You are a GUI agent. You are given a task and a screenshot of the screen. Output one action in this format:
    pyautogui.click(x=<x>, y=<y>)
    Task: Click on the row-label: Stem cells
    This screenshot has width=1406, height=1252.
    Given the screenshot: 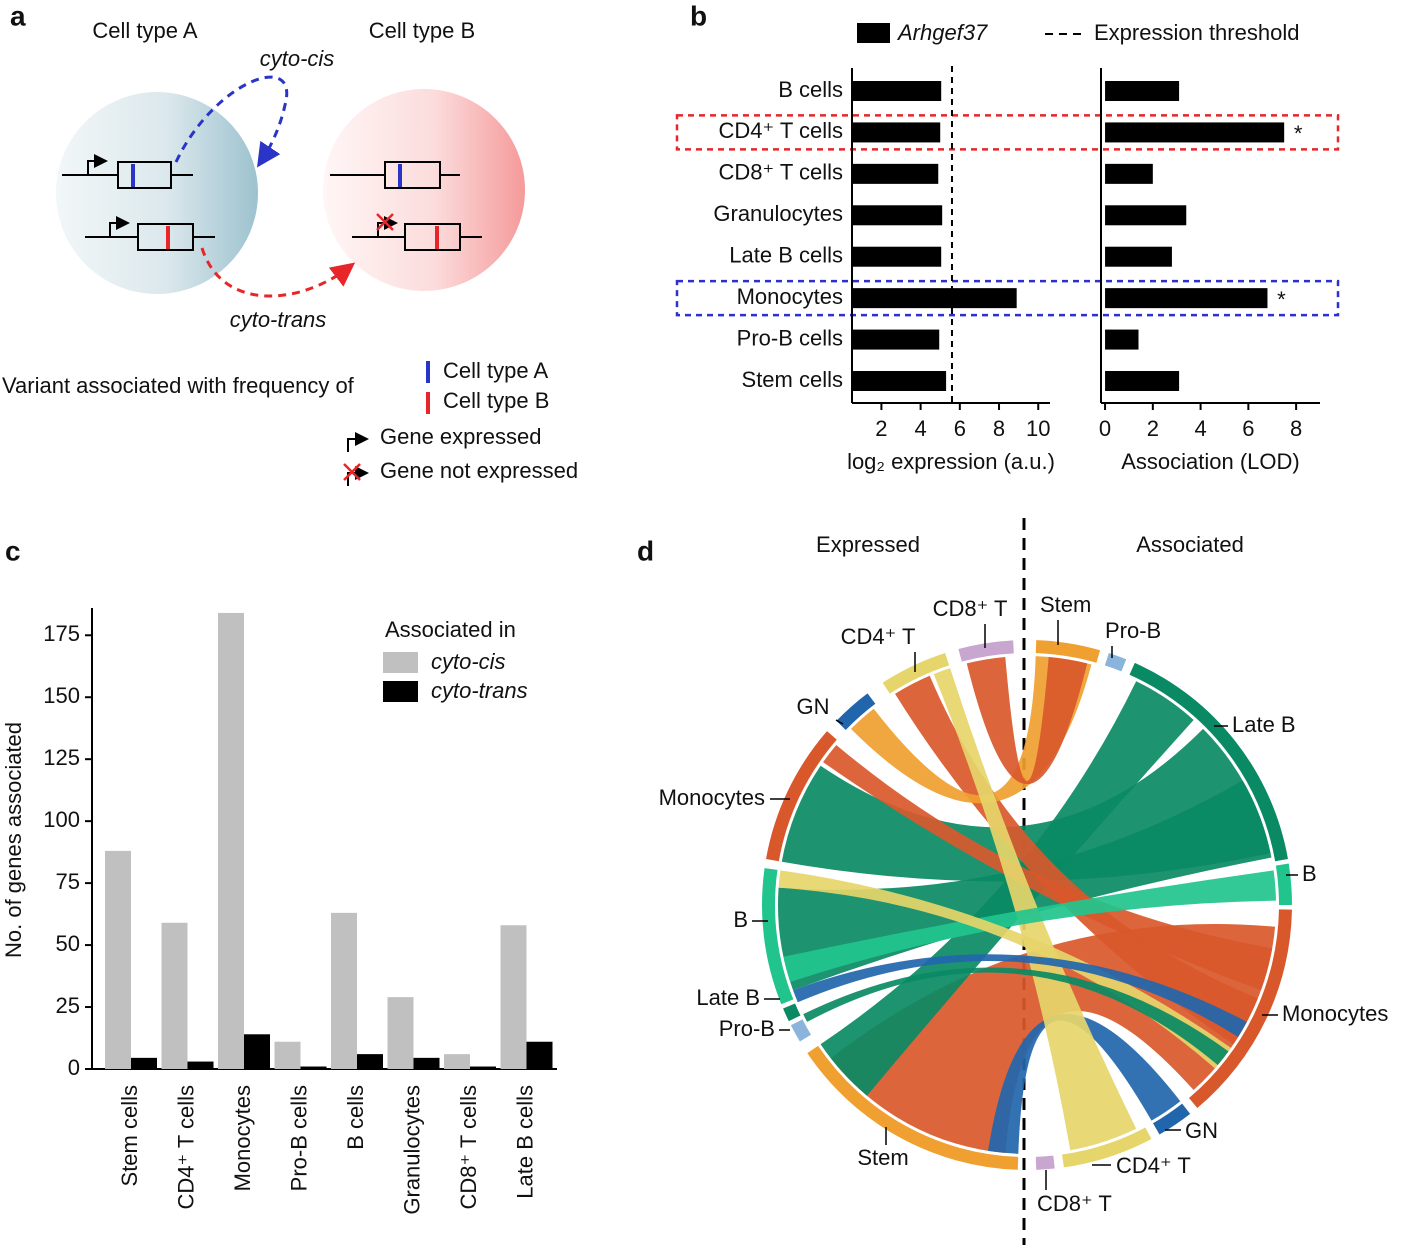 What is the action you would take?
    pyautogui.click(x=792, y=379)
    